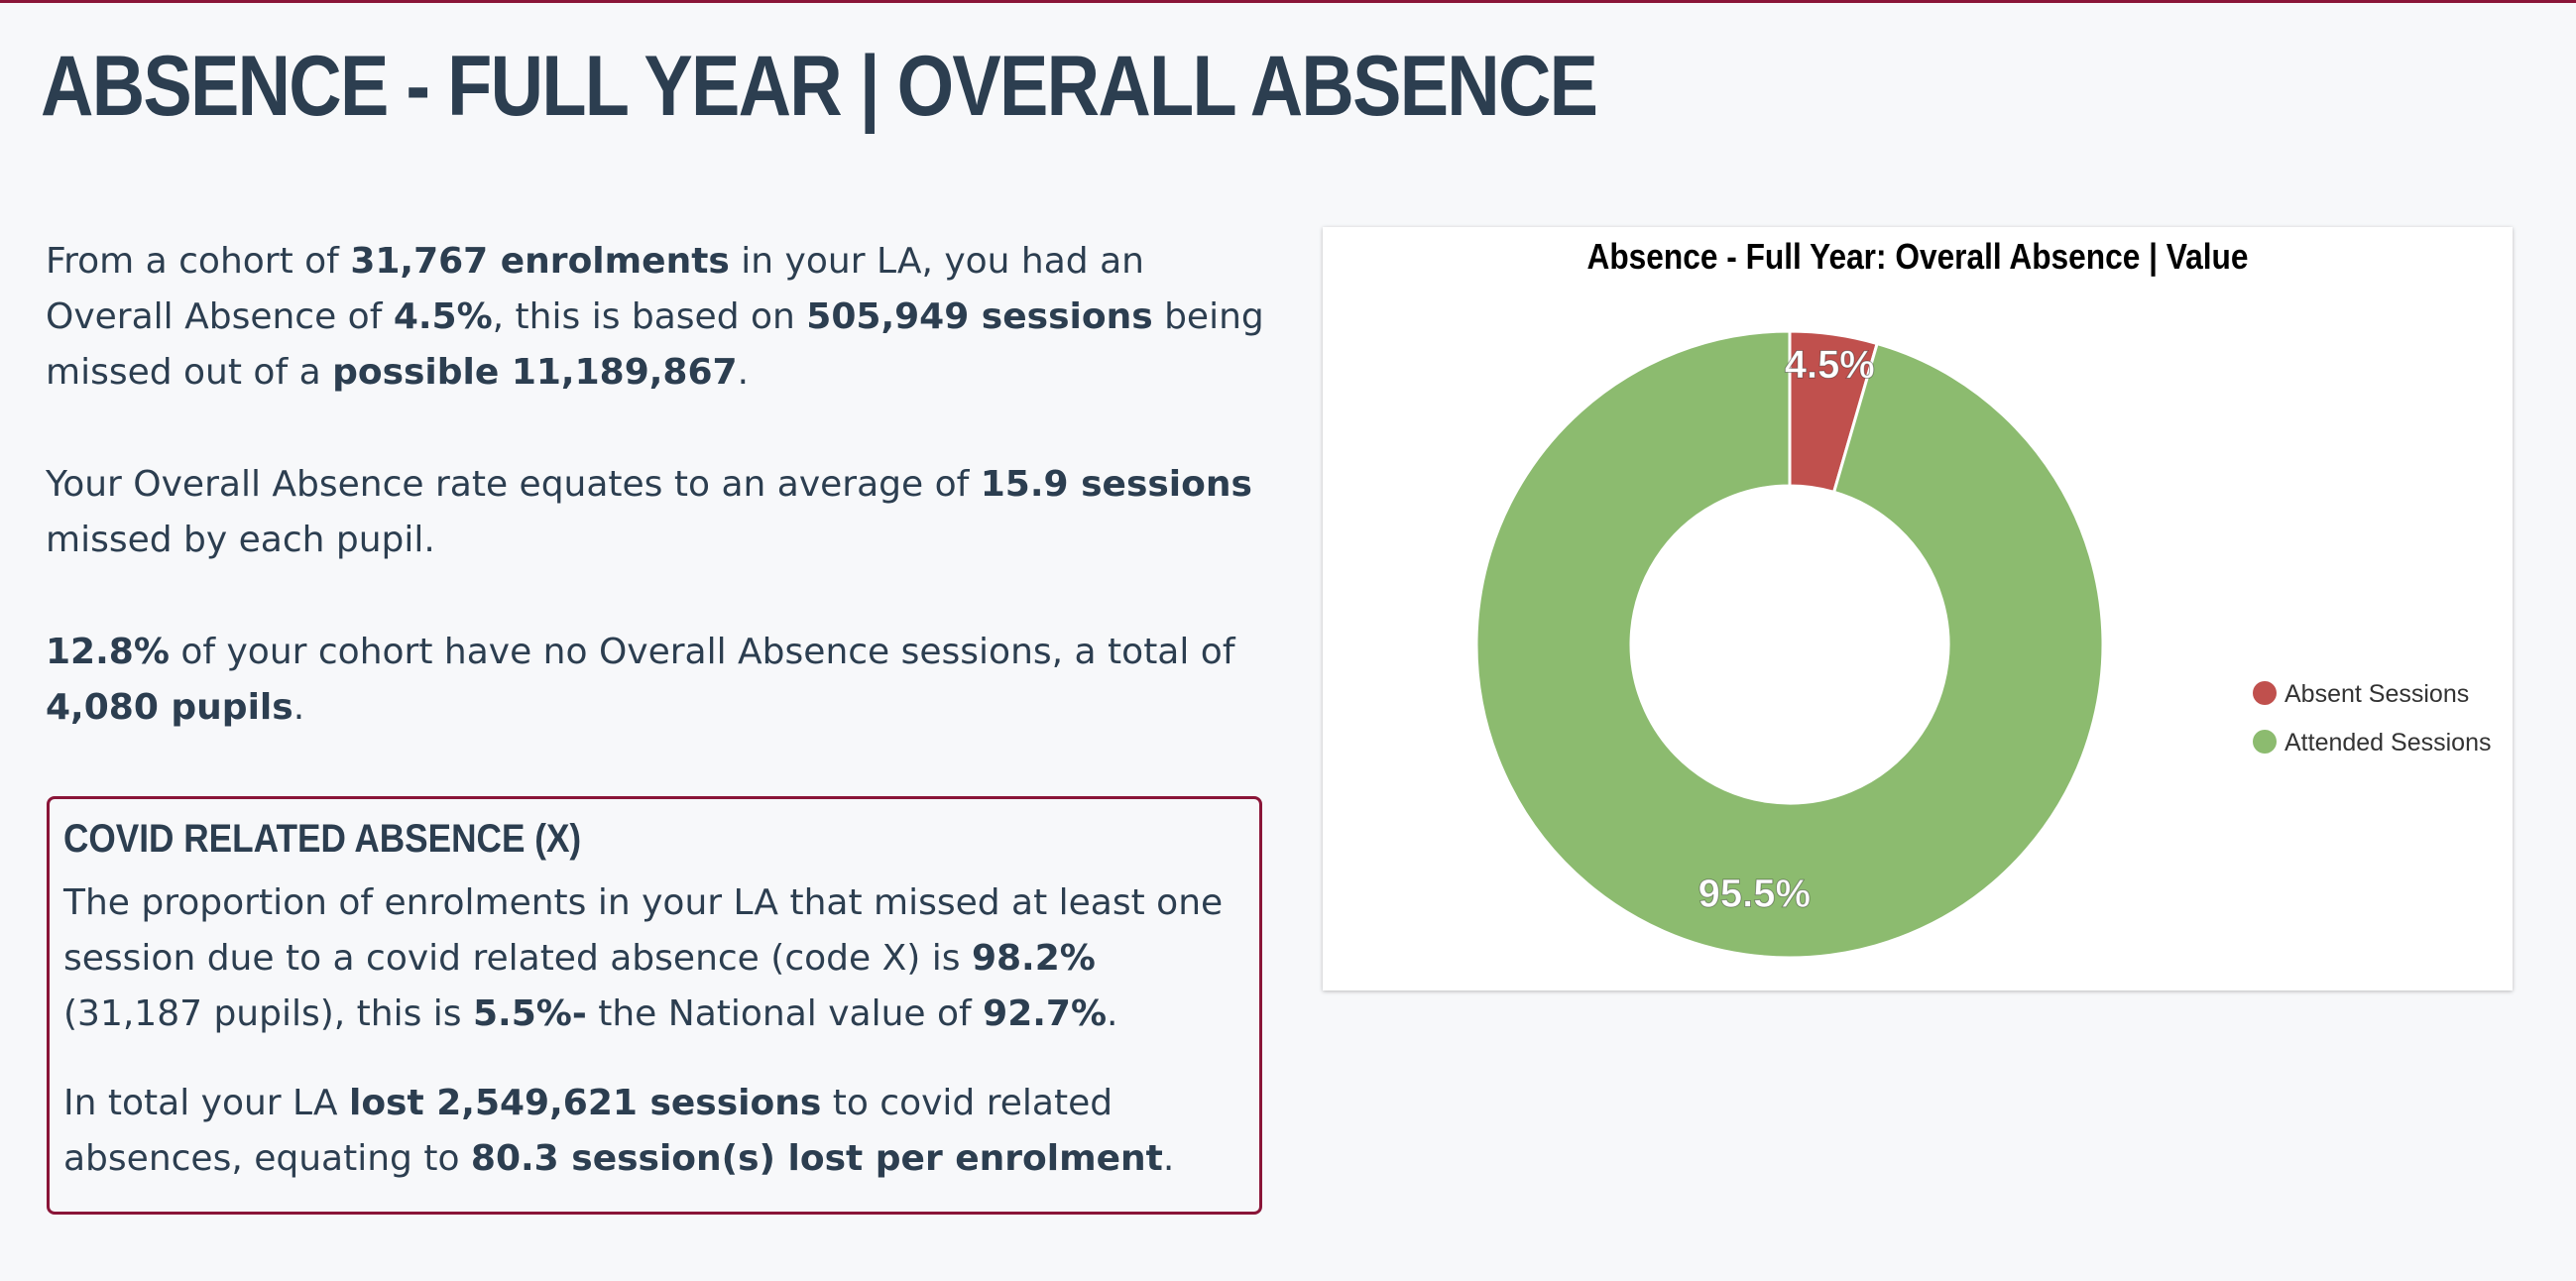 The width and height of the screenshot is (2576, 1281). Describe the element at coordinates (819, 86) in the screenshot. I see `page-title: ABSENCE - FULL YEAR | OVERALL ABSENCE` at that location.